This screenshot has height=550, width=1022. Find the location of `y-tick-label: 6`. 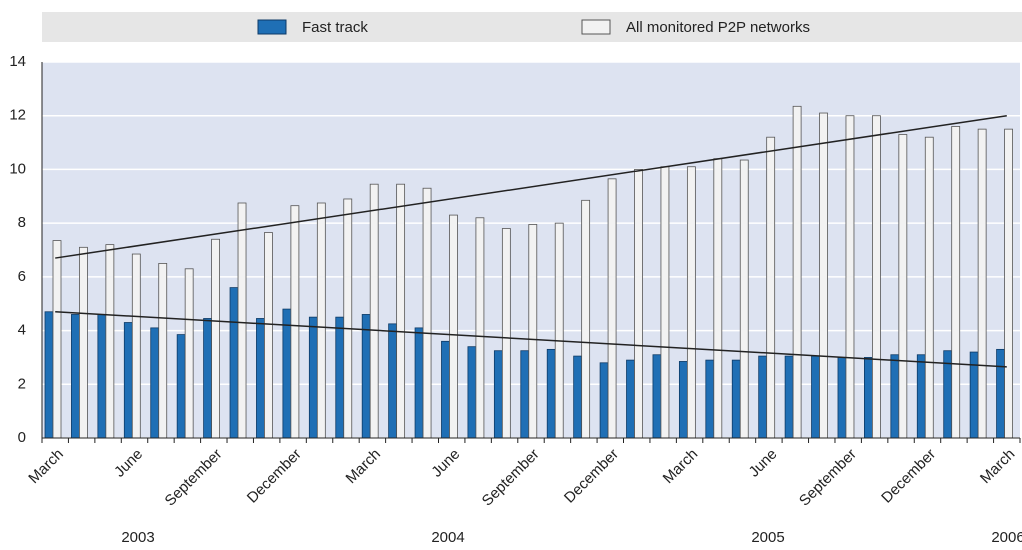

y-tick-label: 6 is located at coordinates (22, 276).